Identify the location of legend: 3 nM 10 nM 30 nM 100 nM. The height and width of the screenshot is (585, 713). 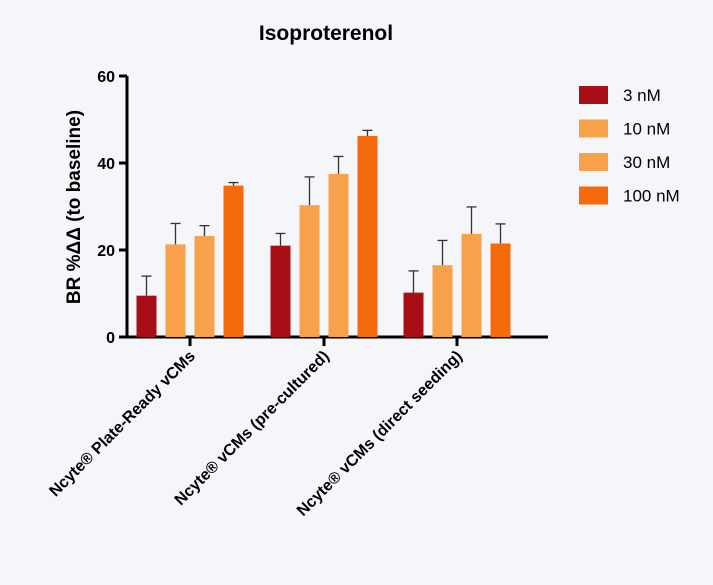
(629, 146).